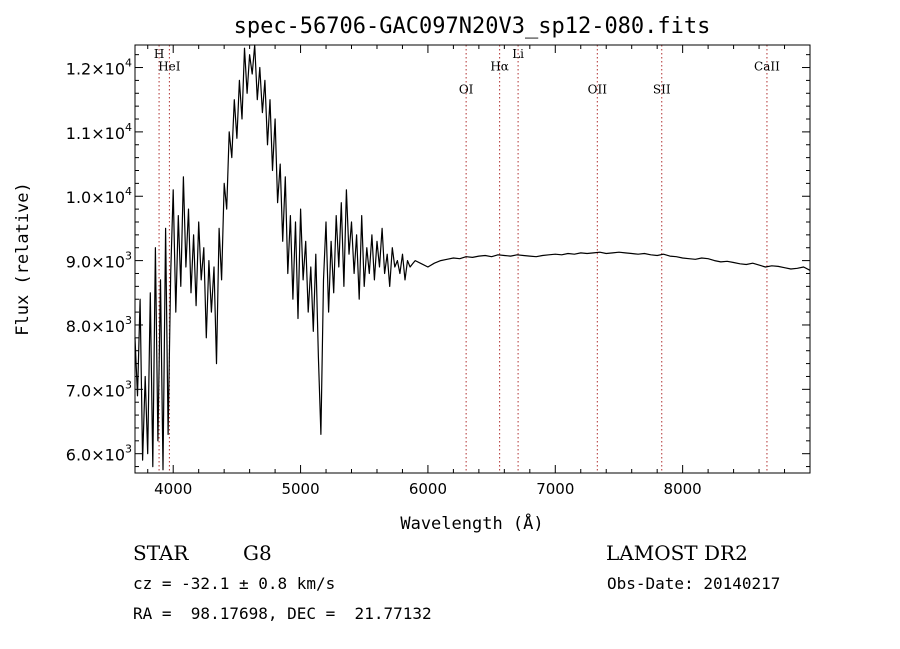 The image size is (900, 649). What do you see at coordinates (234, 583) in the screenshot?
I see `redshift-cz: cz = -32.1 ± 0.8 km/s` at bounding box center [234, 583].